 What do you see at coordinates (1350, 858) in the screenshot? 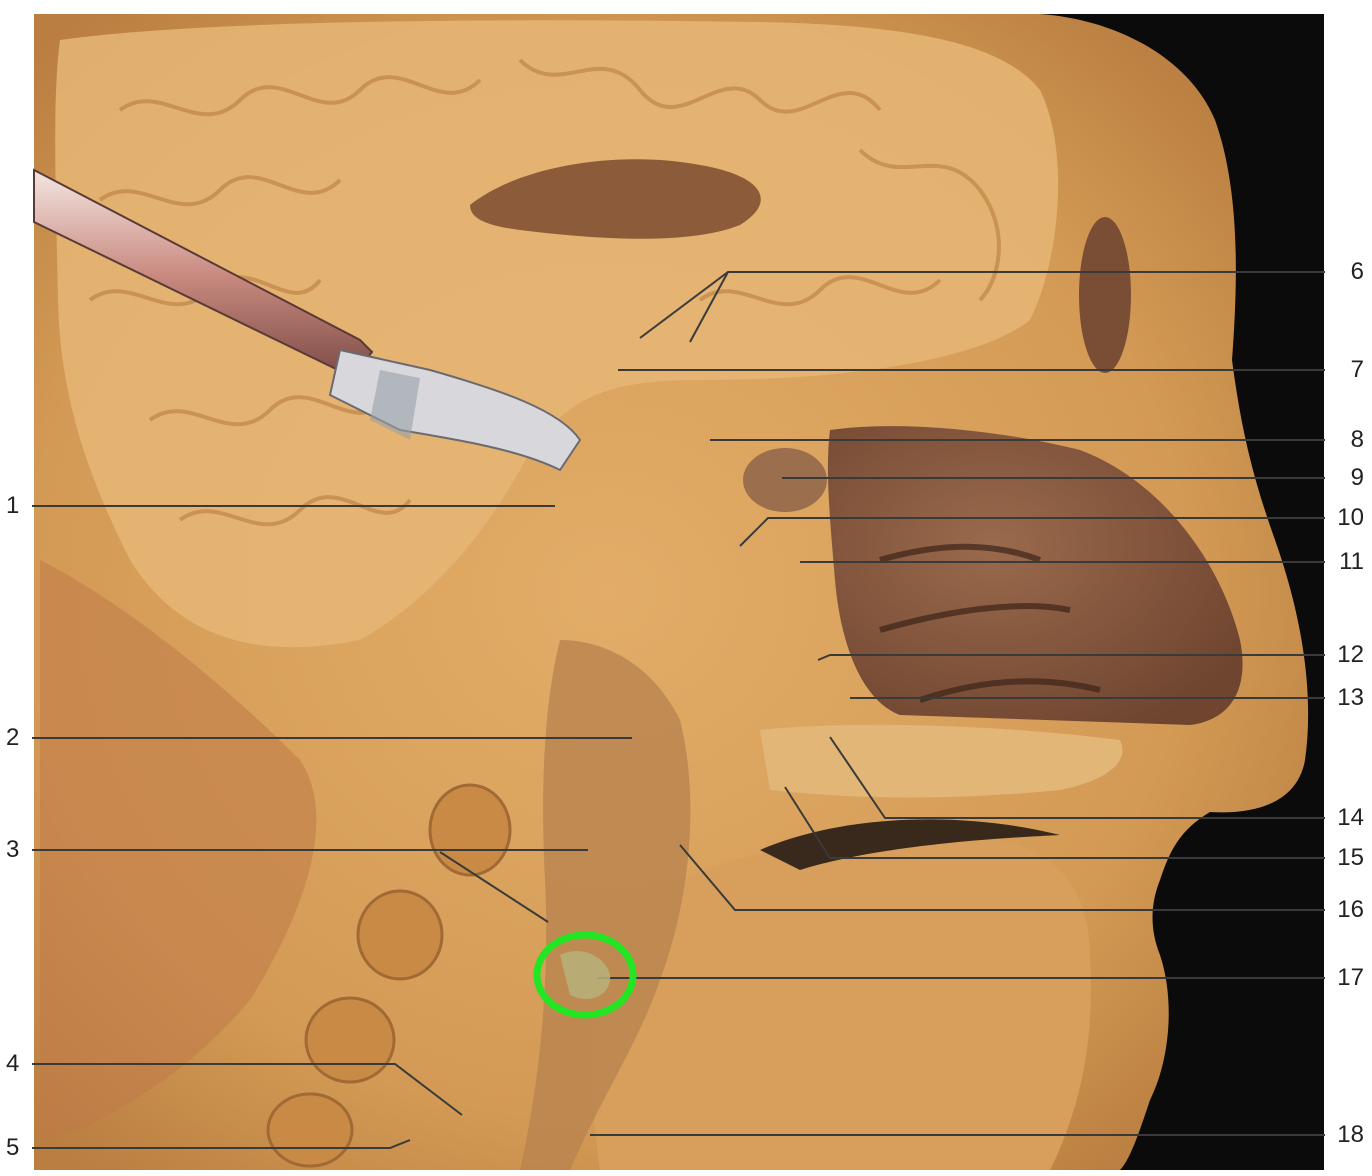
I see `label-15: 15` at bounding box center [1350, 858].